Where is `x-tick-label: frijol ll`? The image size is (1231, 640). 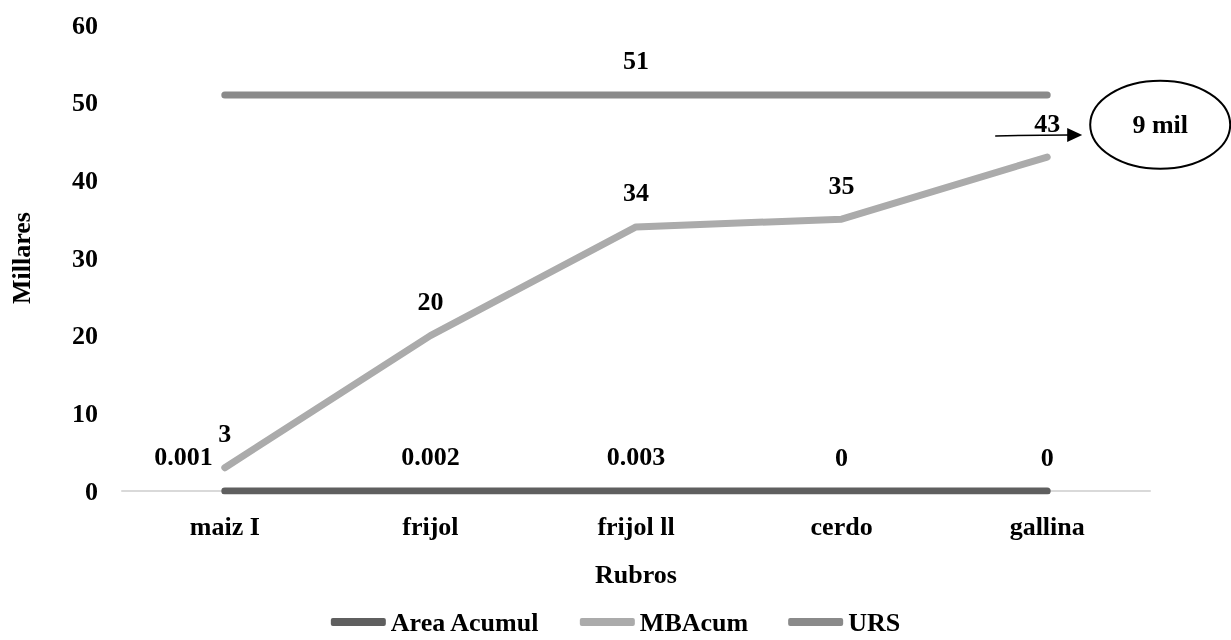 x-tick-label: frijol ll is located at coordinates (636, 526).